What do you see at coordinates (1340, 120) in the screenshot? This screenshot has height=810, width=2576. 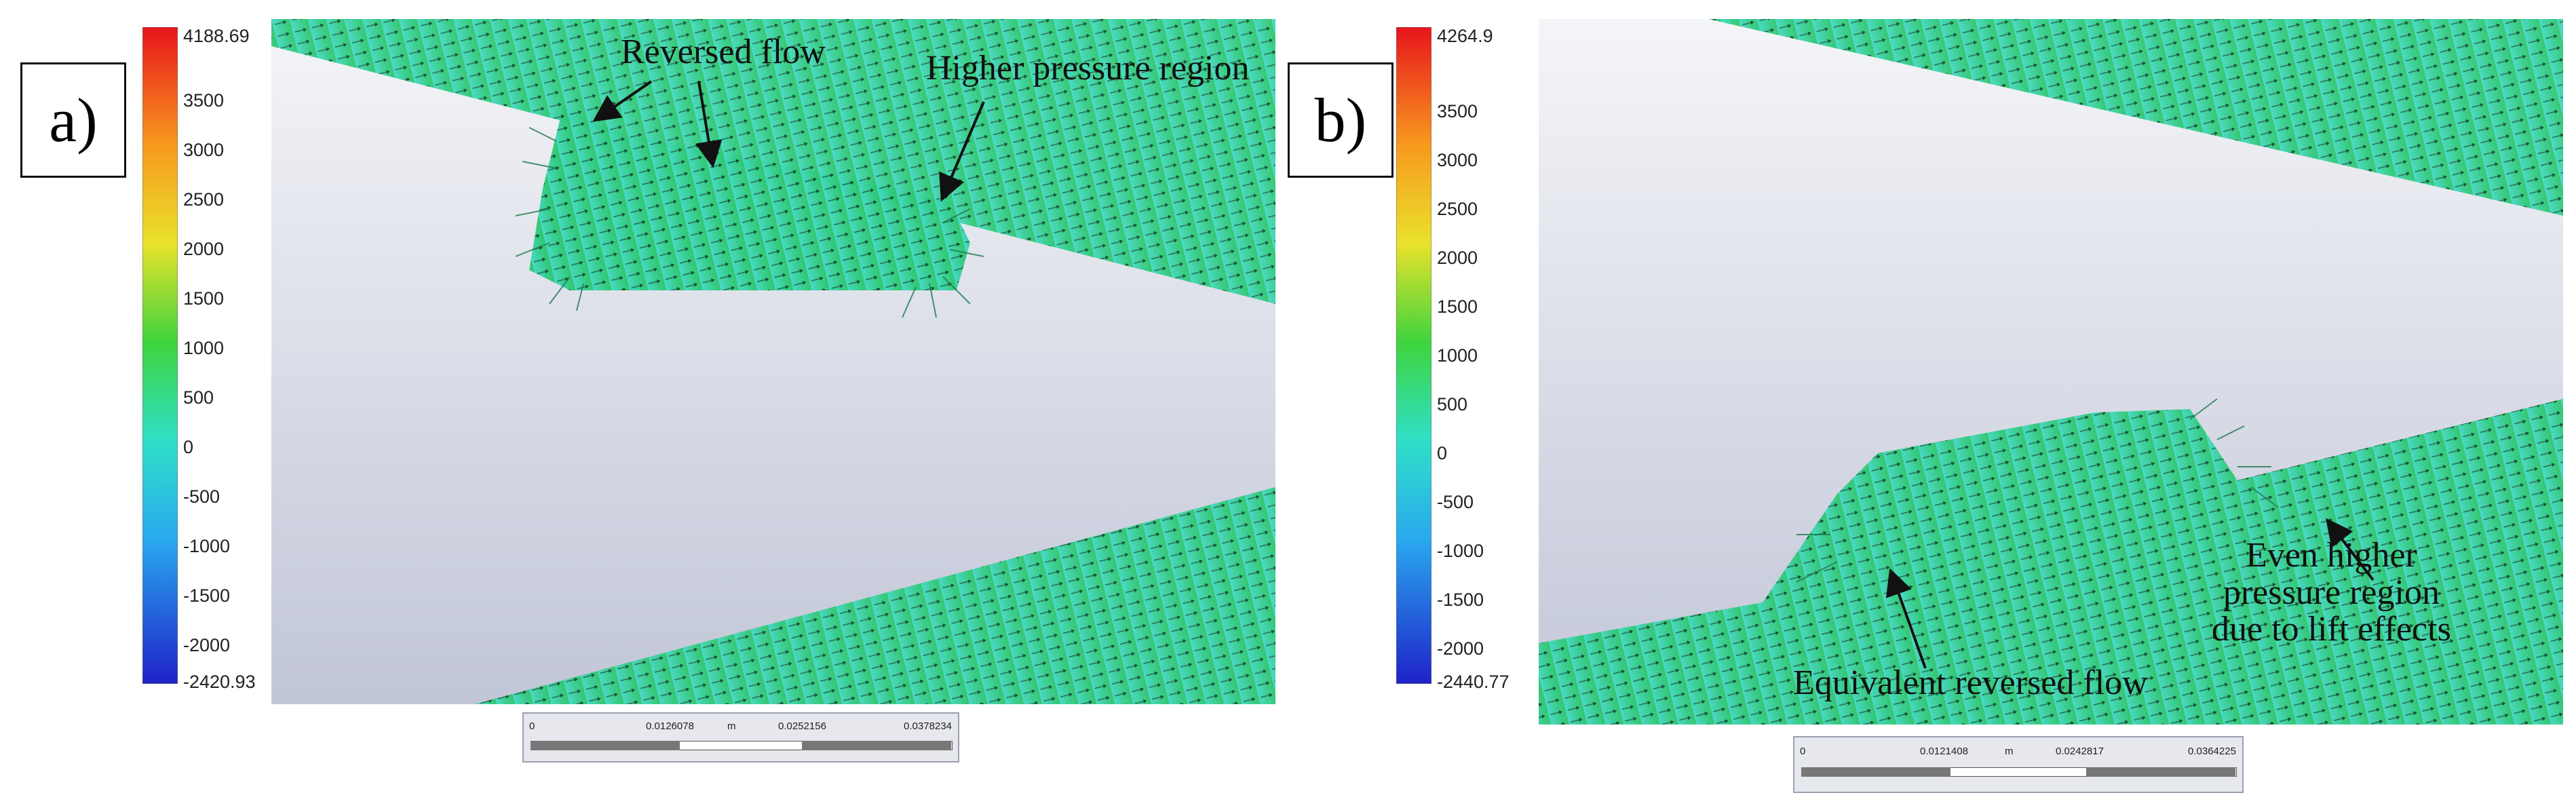 I see `panel-label: b)` at bounding box center [1340, 120].